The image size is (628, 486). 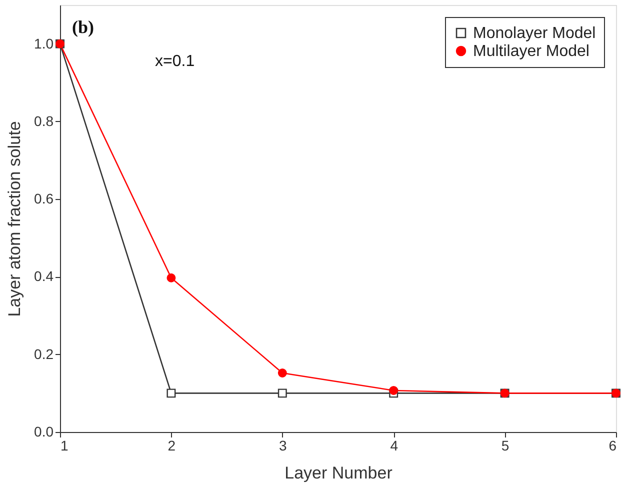 I want to click on y-tick-label: 0.8, so click(x=44, y=120).